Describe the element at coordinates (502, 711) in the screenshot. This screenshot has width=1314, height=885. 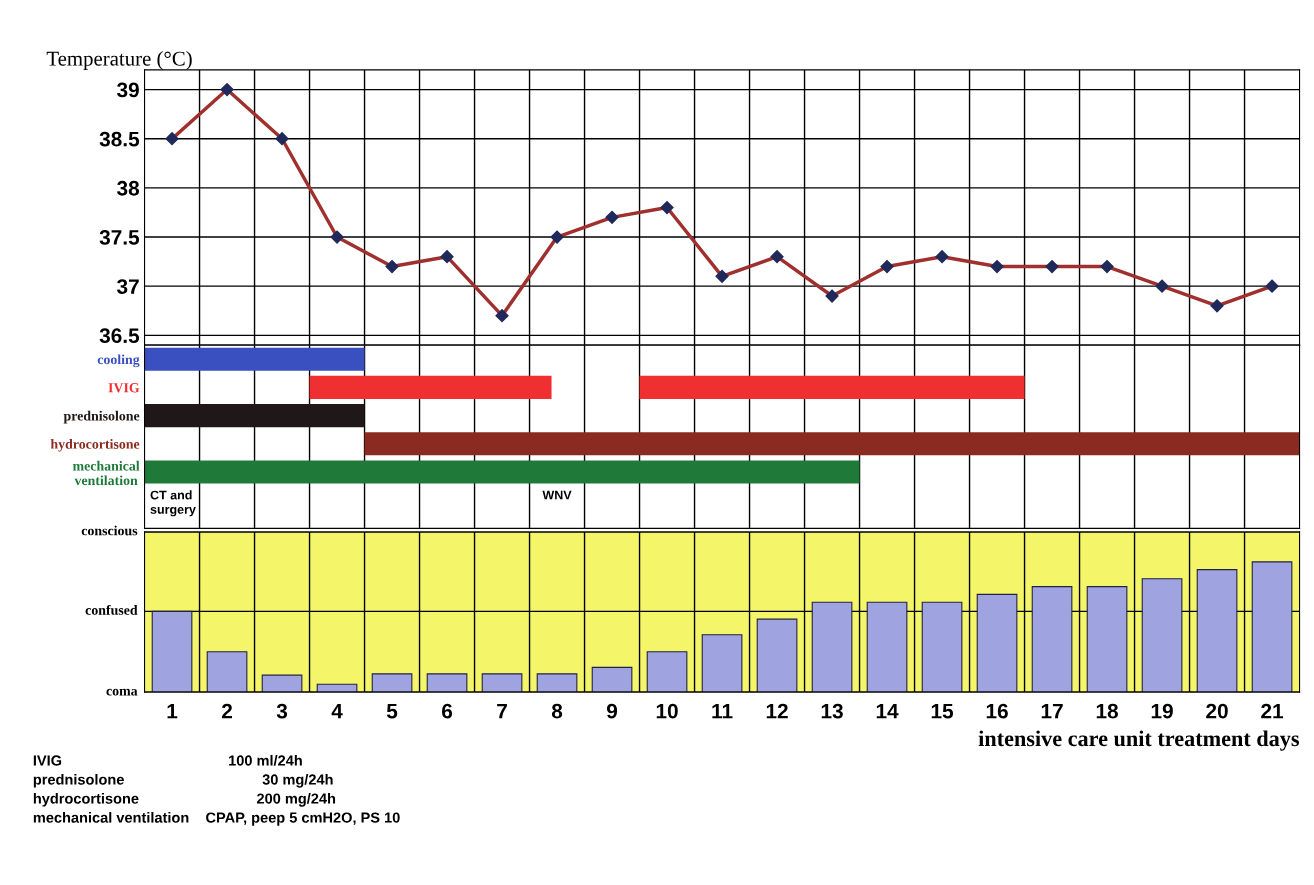
I see `x-tick-label: 7` at that location.